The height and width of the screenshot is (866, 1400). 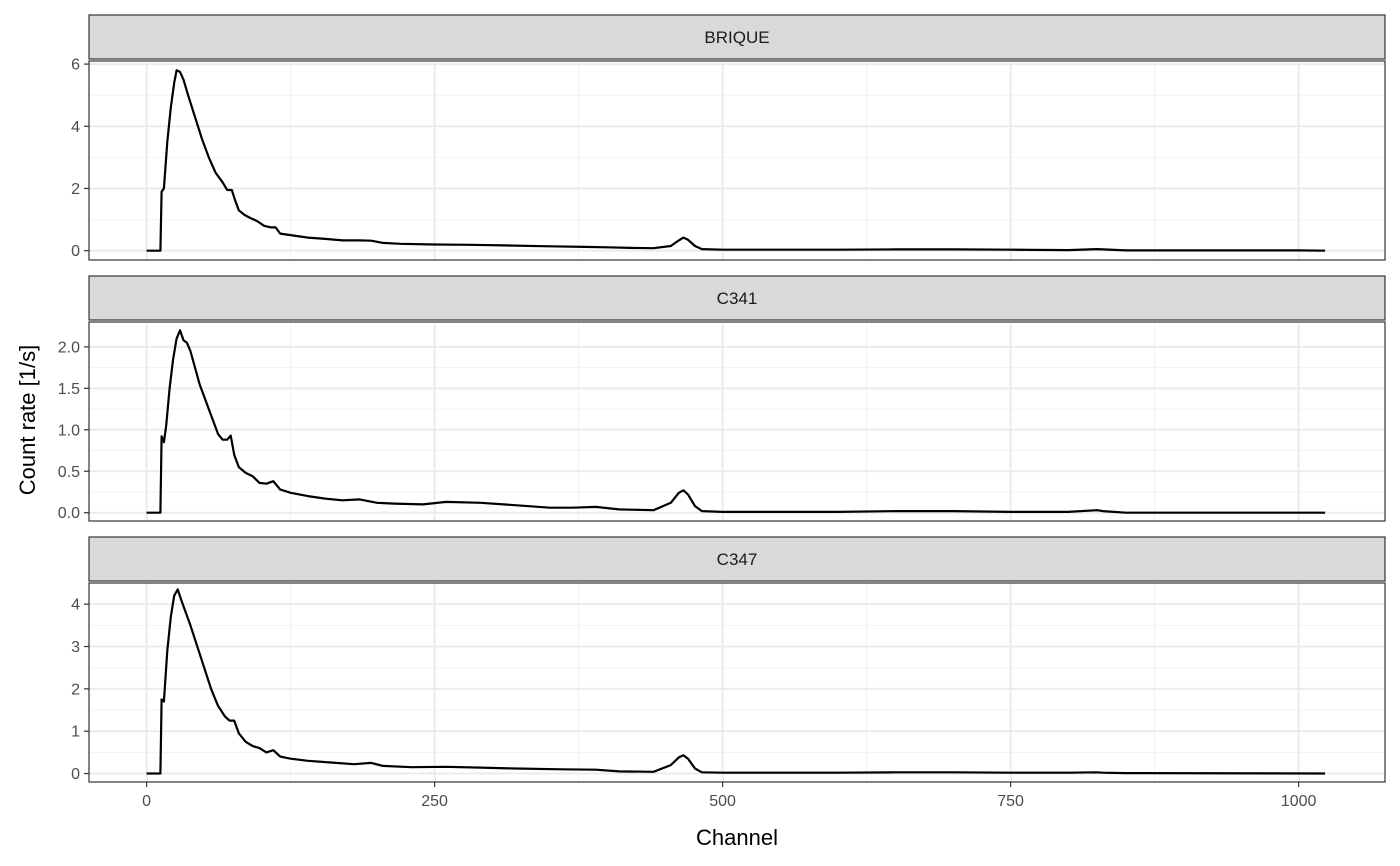 What do you see at coordinates (27, 420) in the screenshot?
I see `y-axis-title: Count rate [1/s]` at bounding box center [27, 420].